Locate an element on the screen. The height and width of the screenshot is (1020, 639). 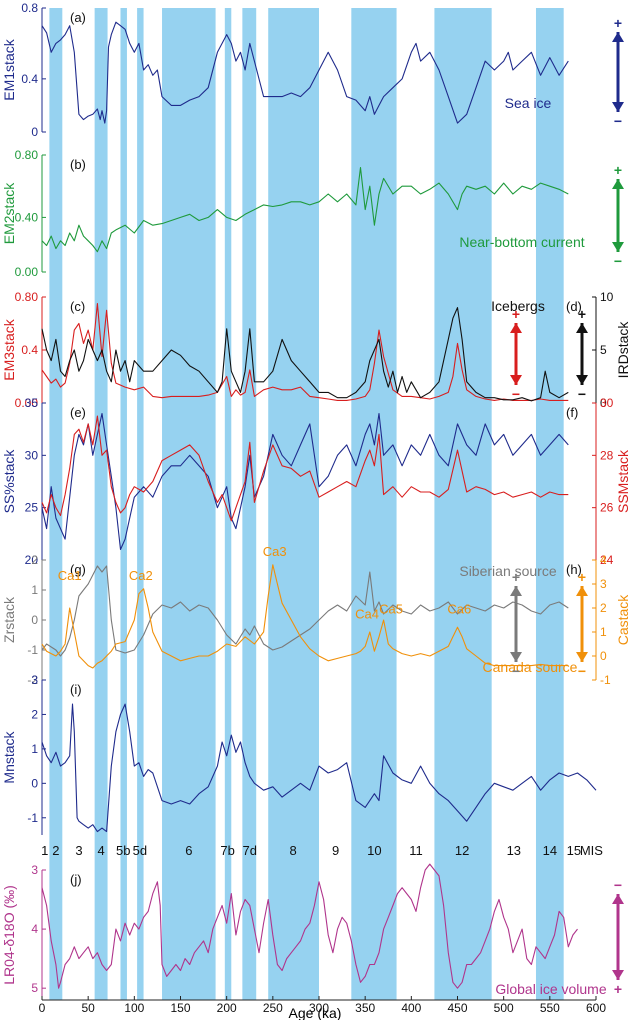
panel-tag: (b) is located at coordinates (78, 164).